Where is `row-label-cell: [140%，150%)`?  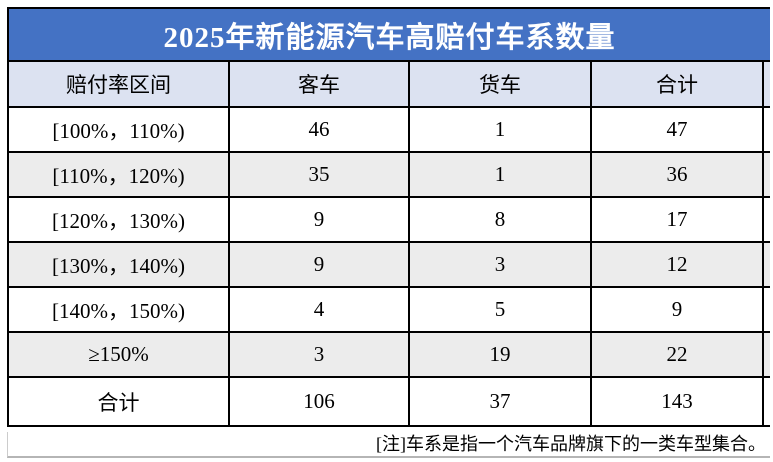 row-label-cell: [140%，150%) is located at coordinates (119, 308).